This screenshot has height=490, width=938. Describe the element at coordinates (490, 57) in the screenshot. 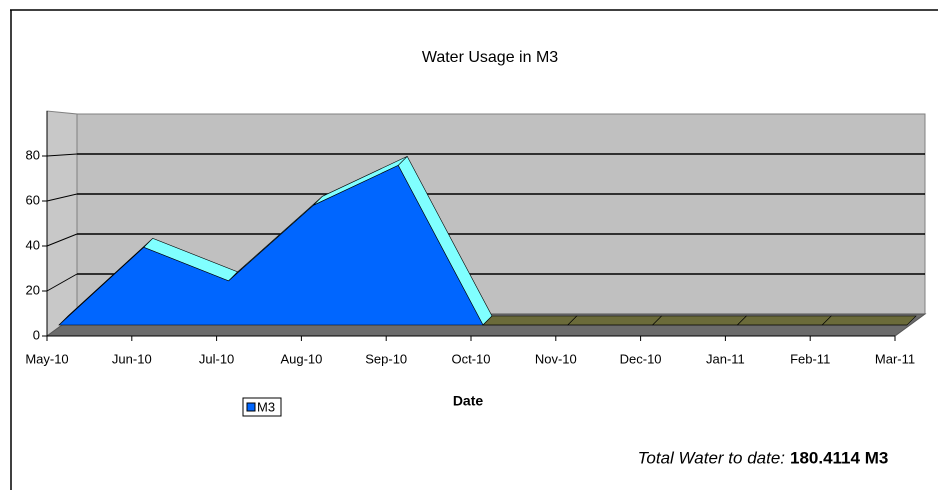

I see `chart-title: Water Usage in M3` at that location.